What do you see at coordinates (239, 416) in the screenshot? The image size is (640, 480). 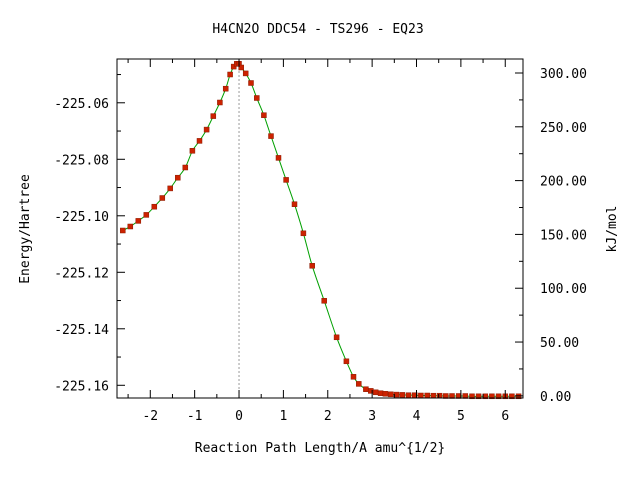 I see `x-tick-label: 0` at bounding box center [239, 416].